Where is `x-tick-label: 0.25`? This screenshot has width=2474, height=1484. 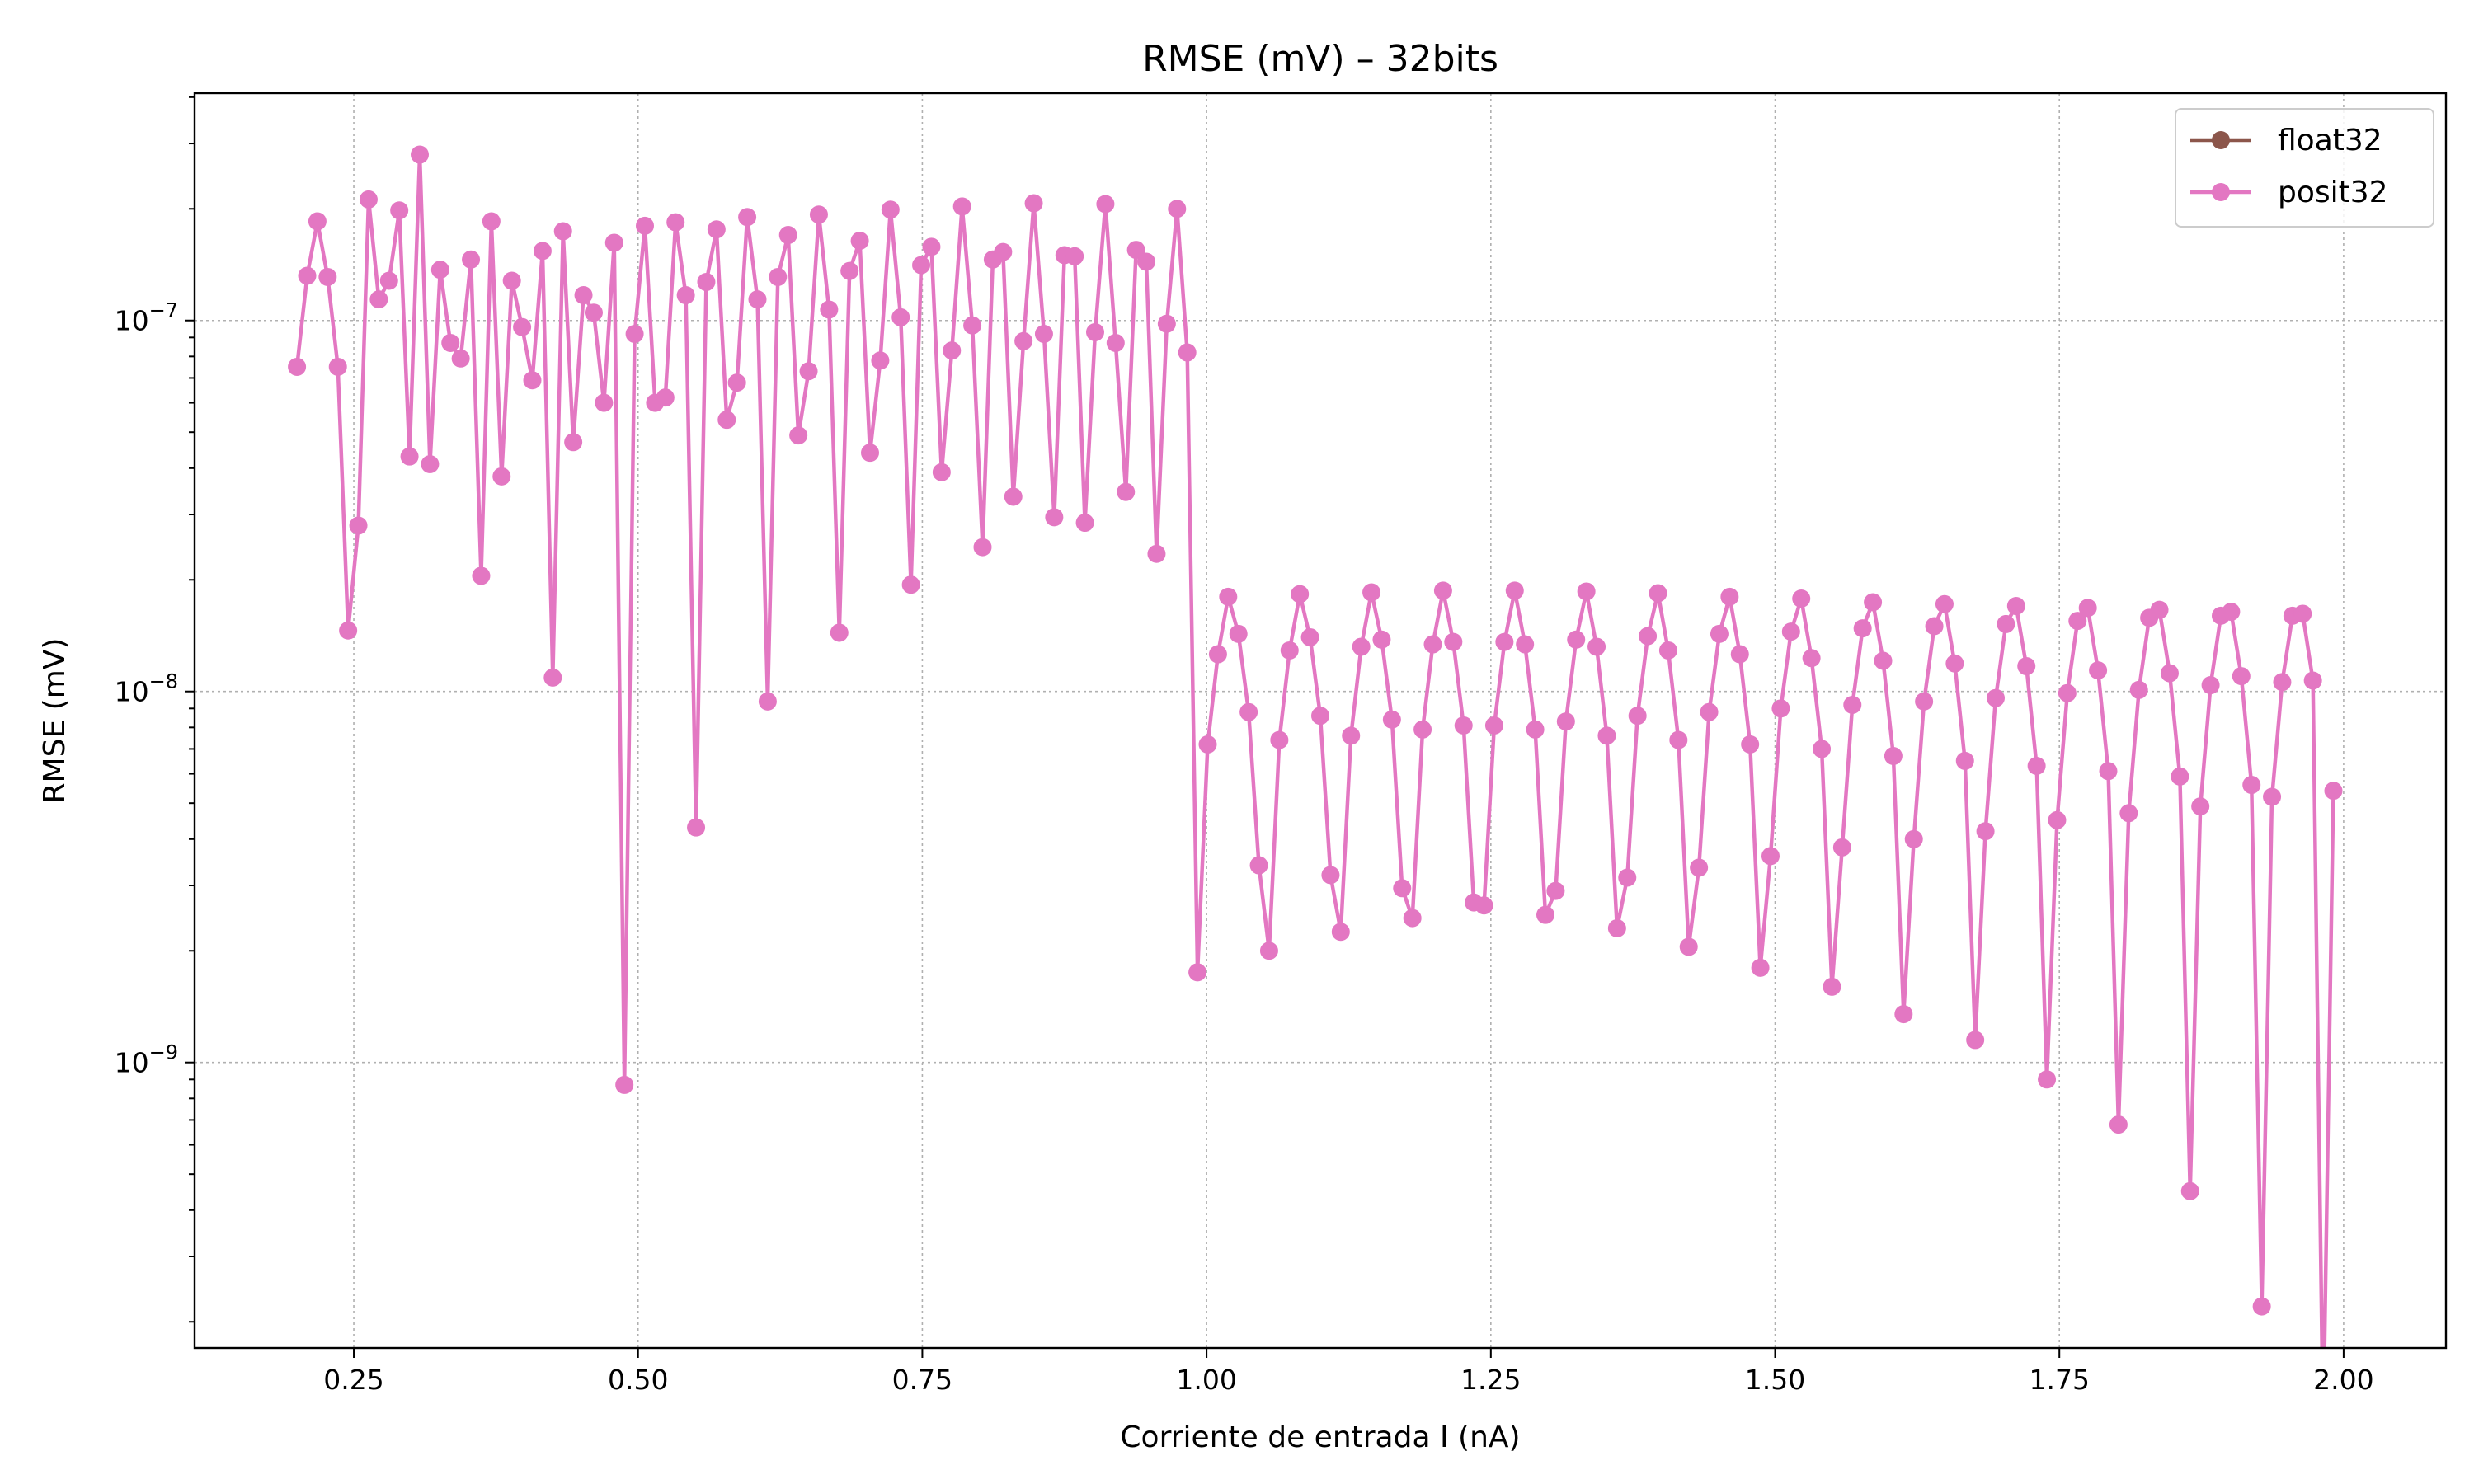
x-tick-label: 0.25 is located at coordinates (353, 1380).